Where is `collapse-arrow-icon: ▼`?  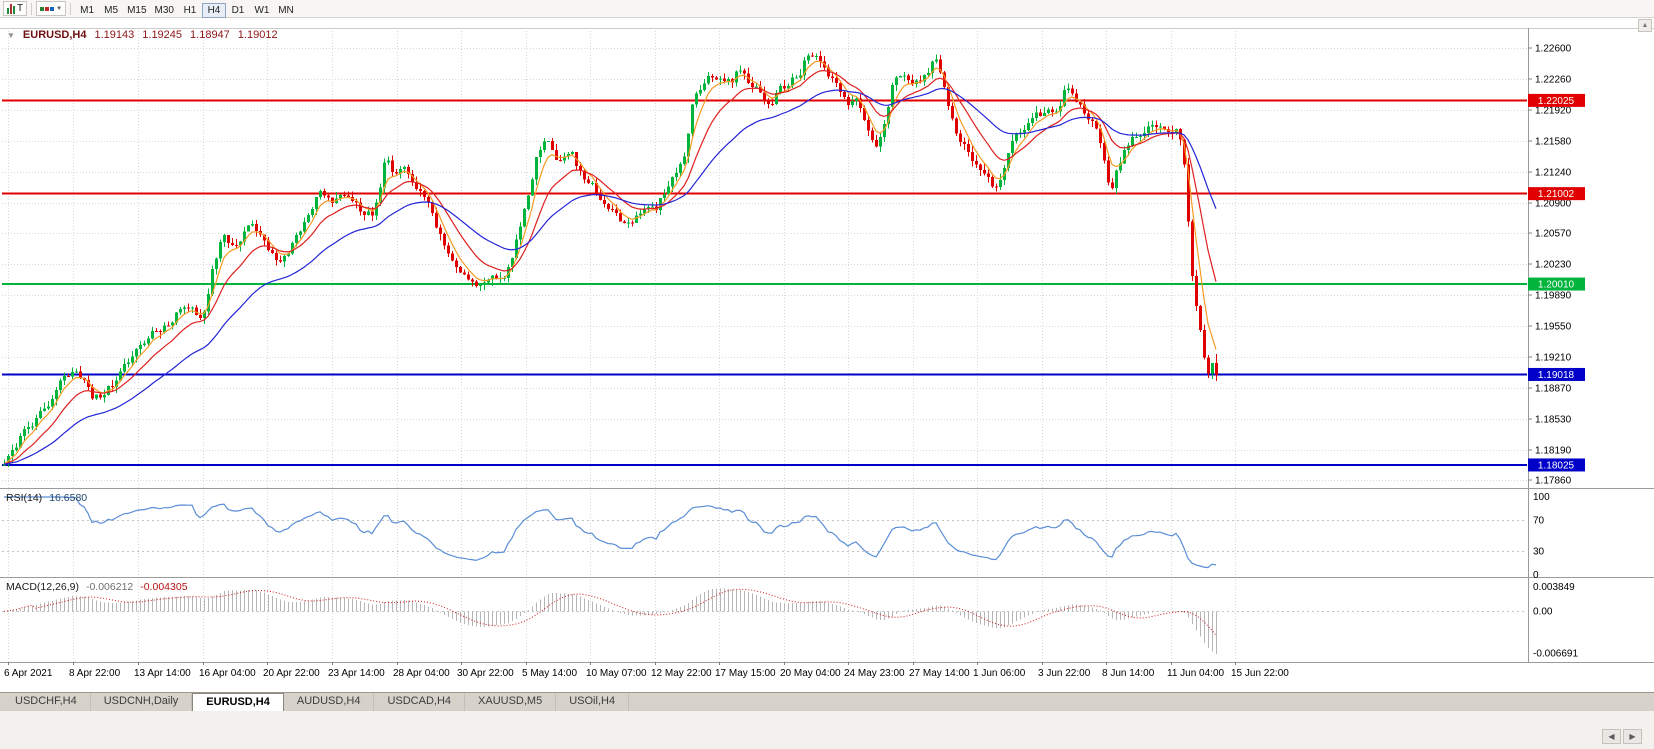 collapse-arrow-icon: ▼ is located at coordinates (11, 35).